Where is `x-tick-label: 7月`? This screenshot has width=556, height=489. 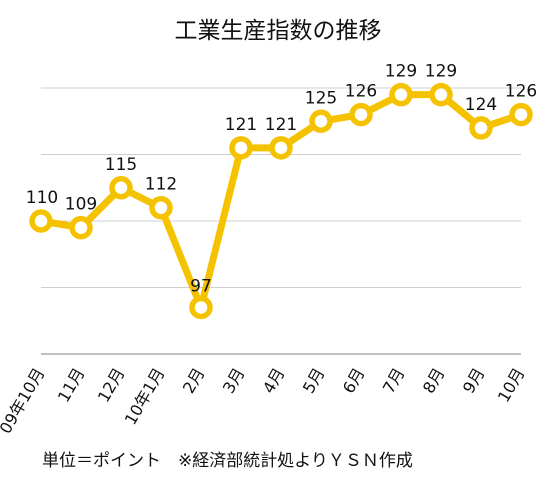 x-tick-label: 7月 is located at coordinates (394, 381).